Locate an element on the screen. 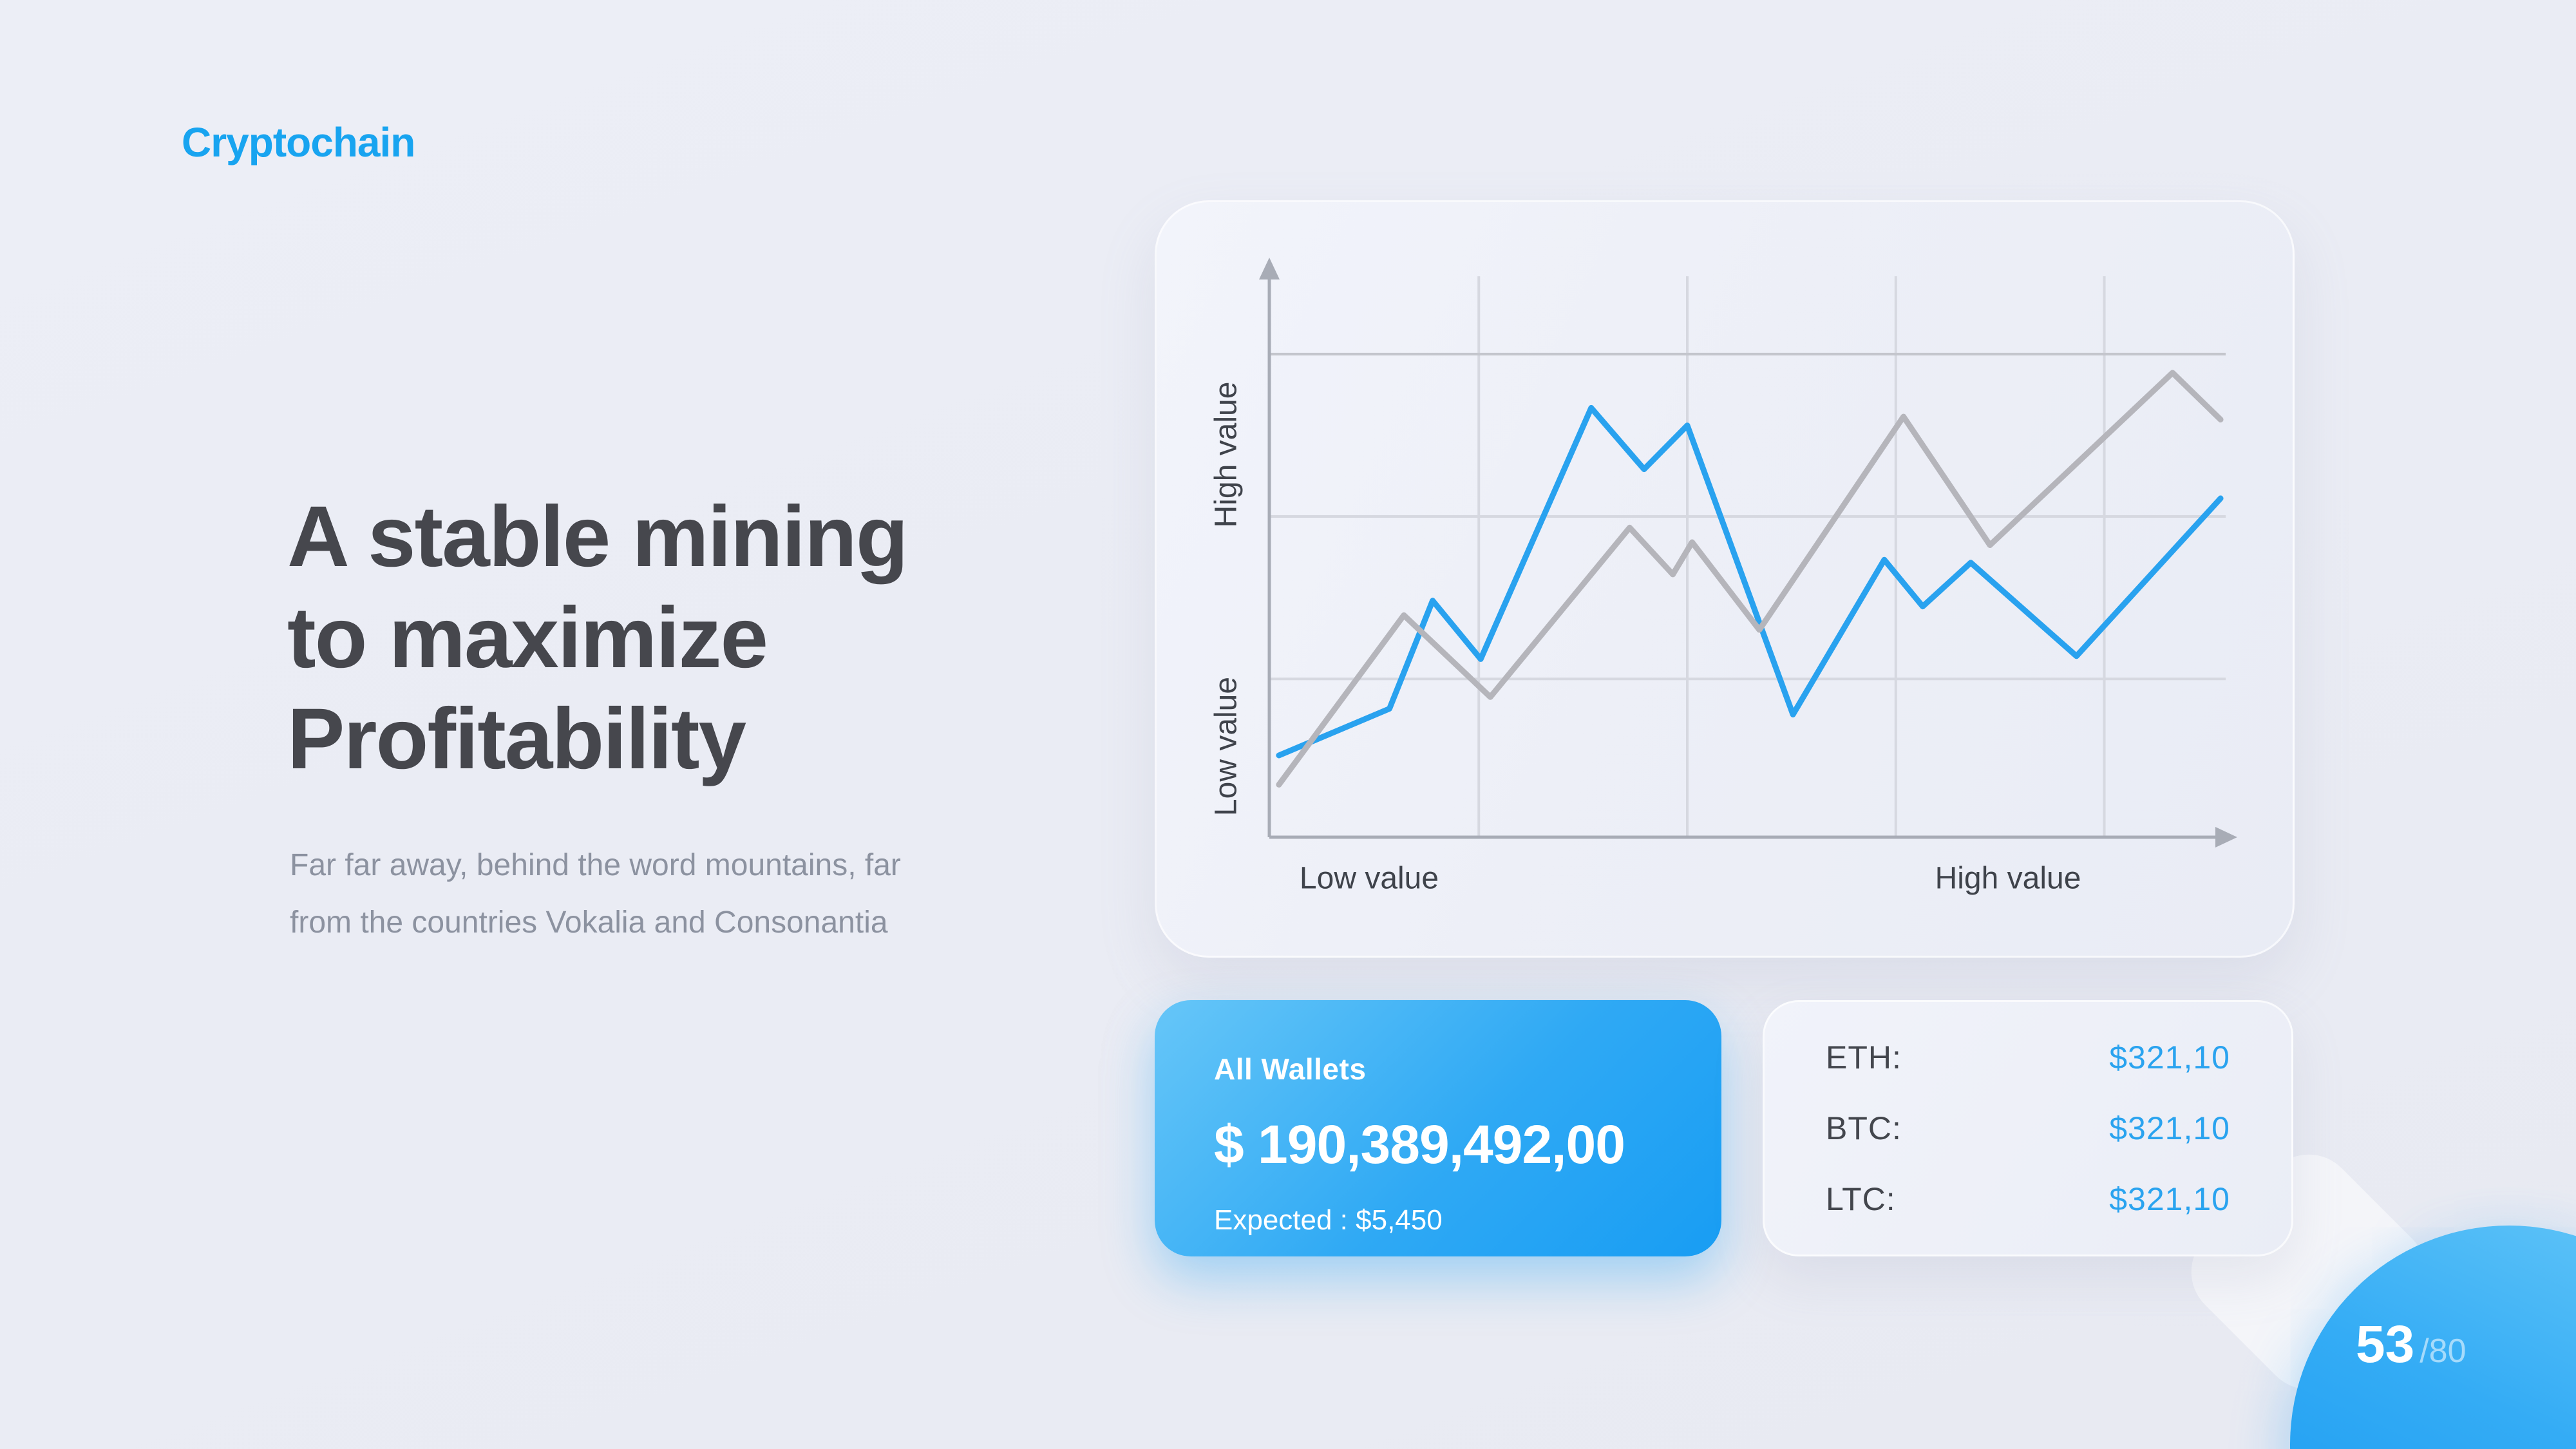  wallet-expected-amount: Expected : $5,450 is located at coordinates (1329, 1220).